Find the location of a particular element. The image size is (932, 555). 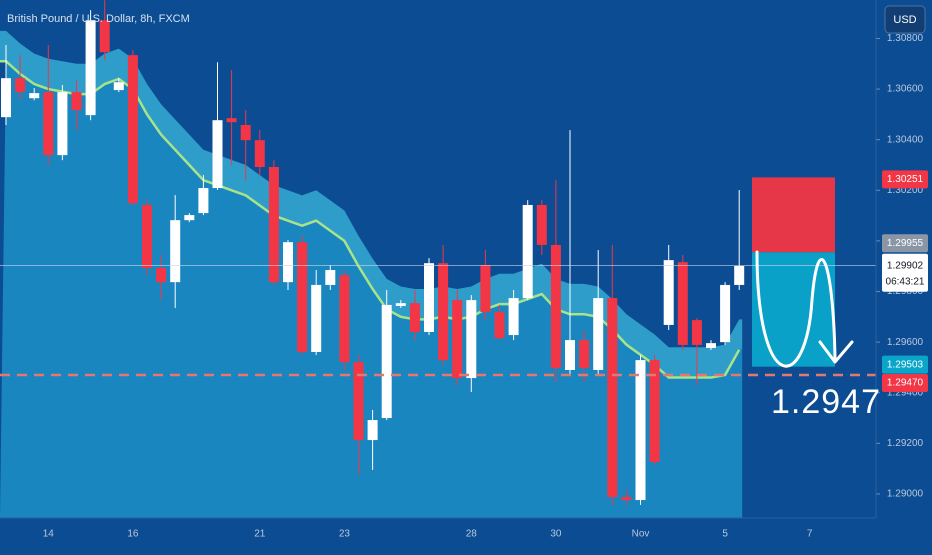

target-zone is located at coordinates (793, 309).